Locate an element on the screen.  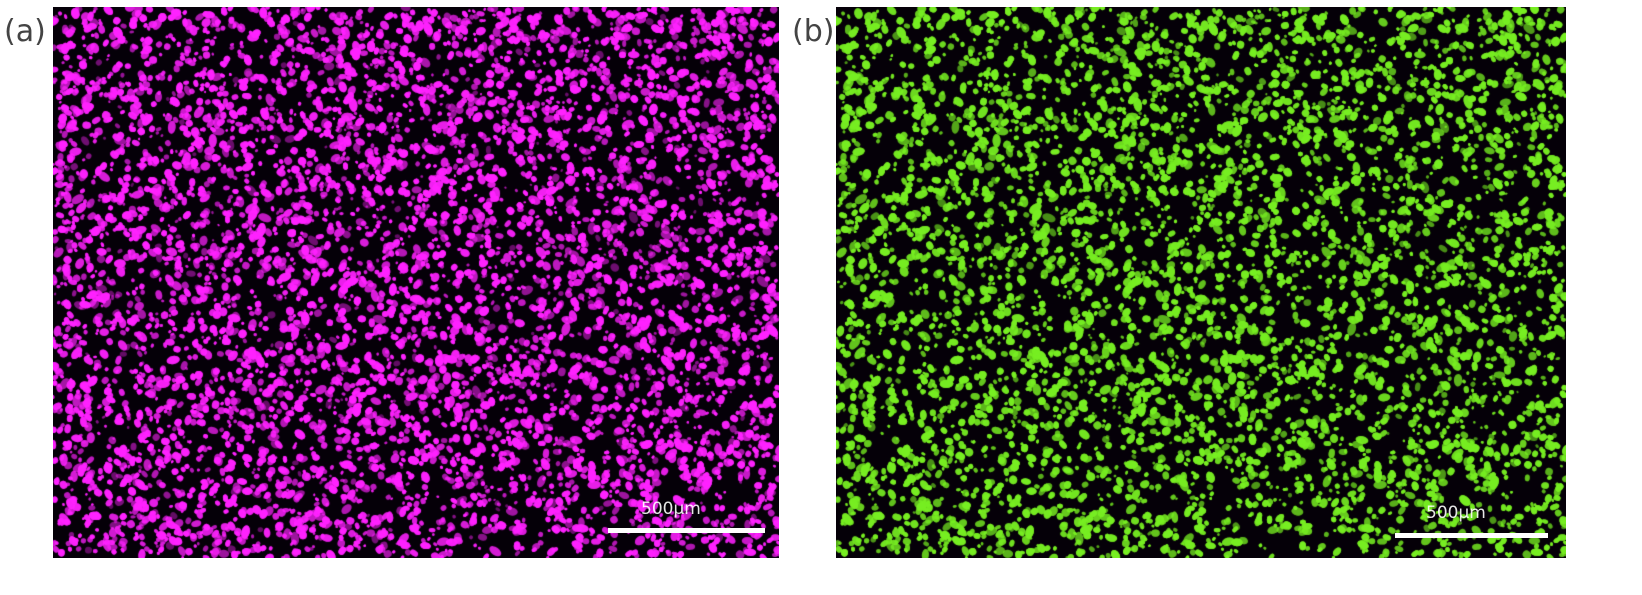
panel-a-scale-label: 500µm is located at coordinates (671, 509).